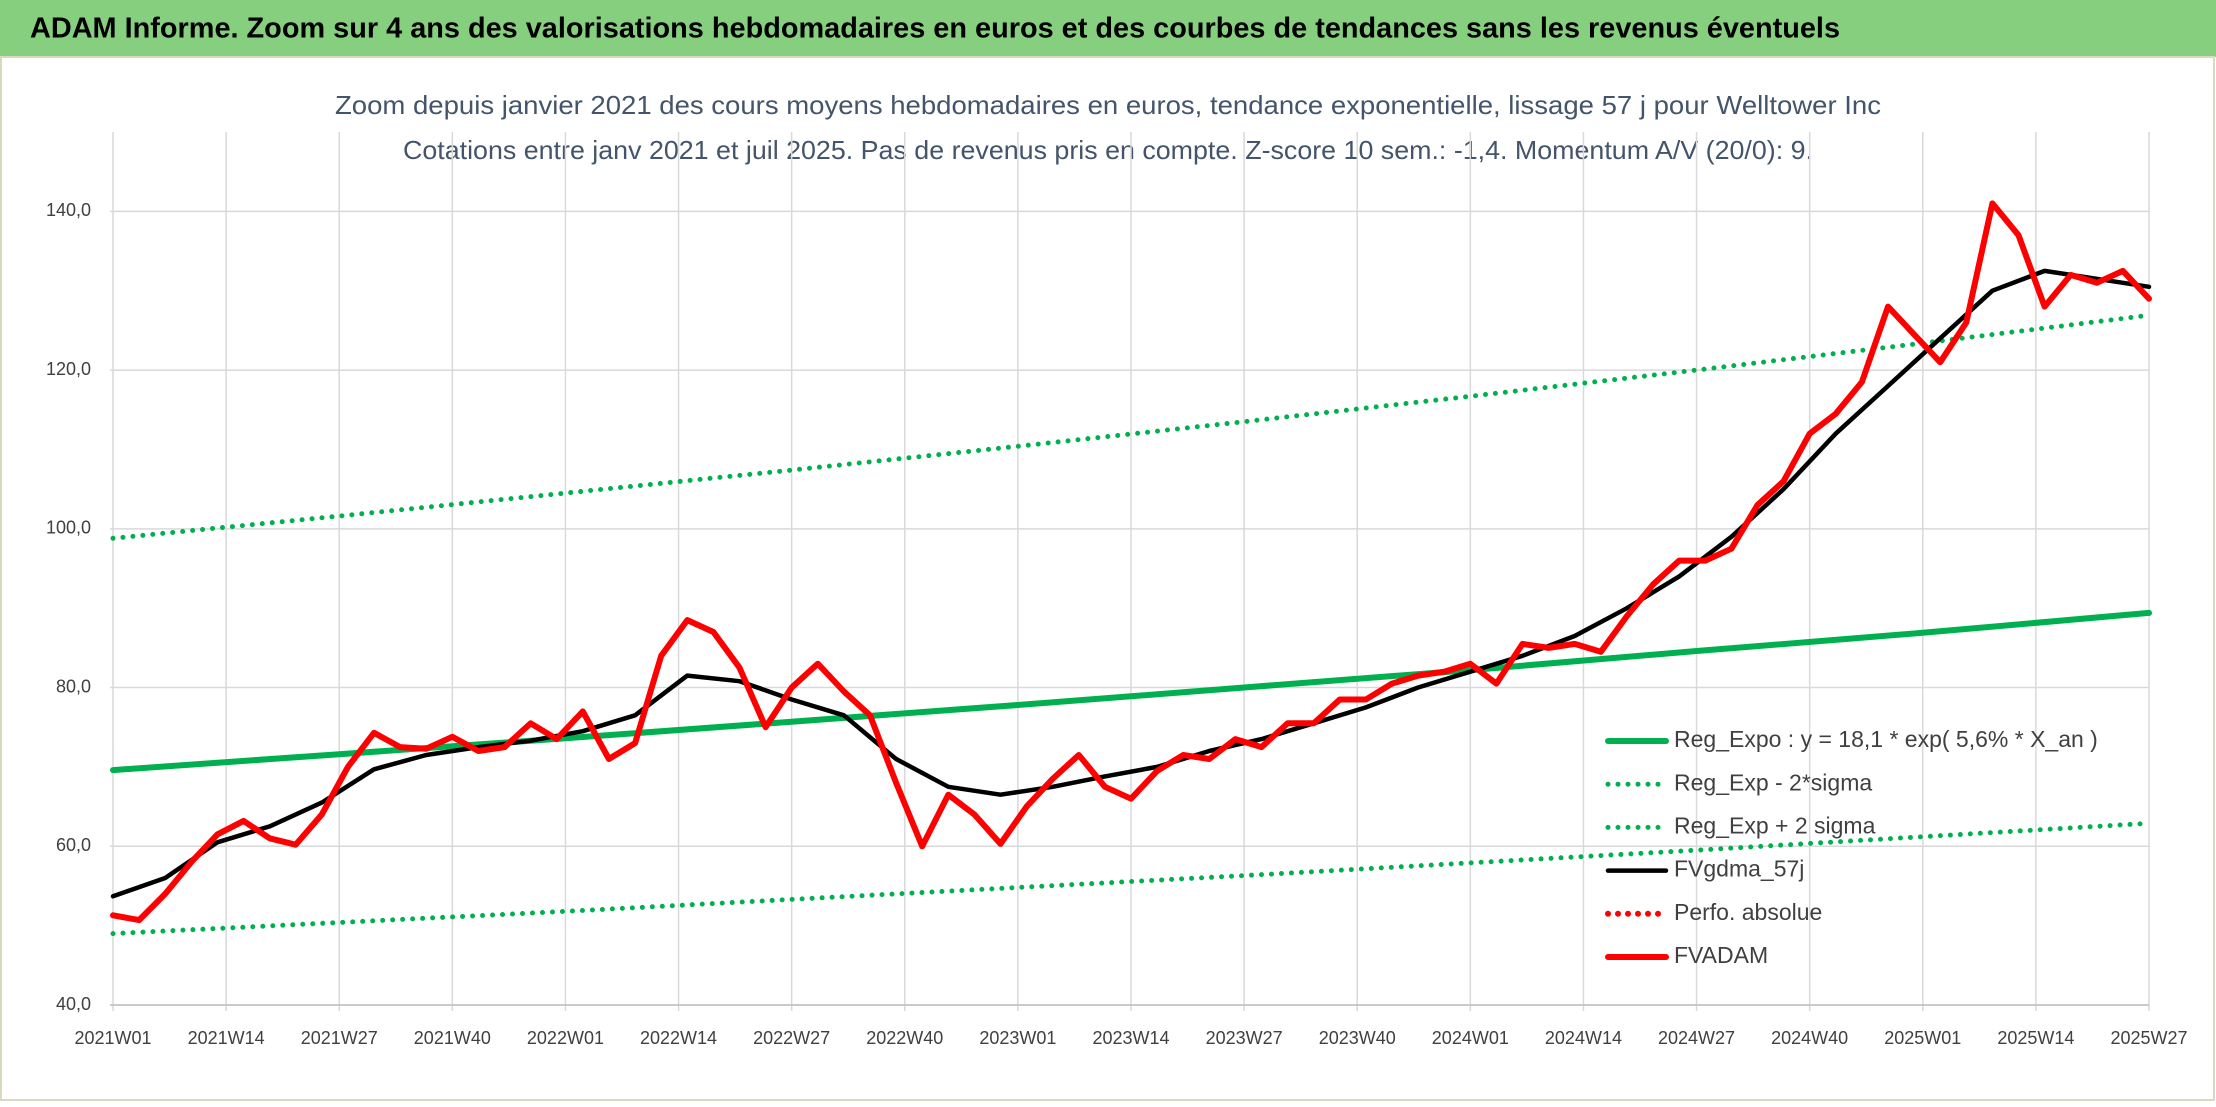  Describe the element at coordinates (2035, 1038) in the screenshot. I see `x-tick-label: 2025W14` at that location.